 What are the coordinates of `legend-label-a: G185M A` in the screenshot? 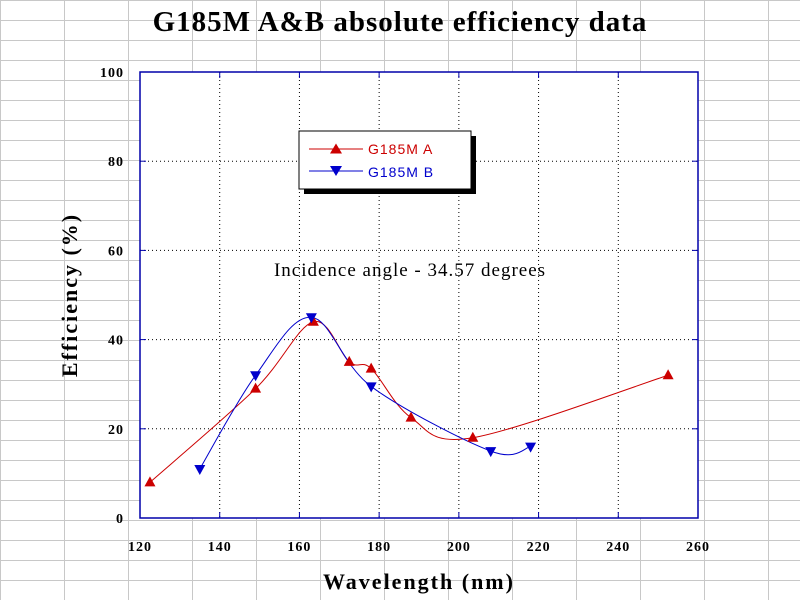 It's located at (400, 149).